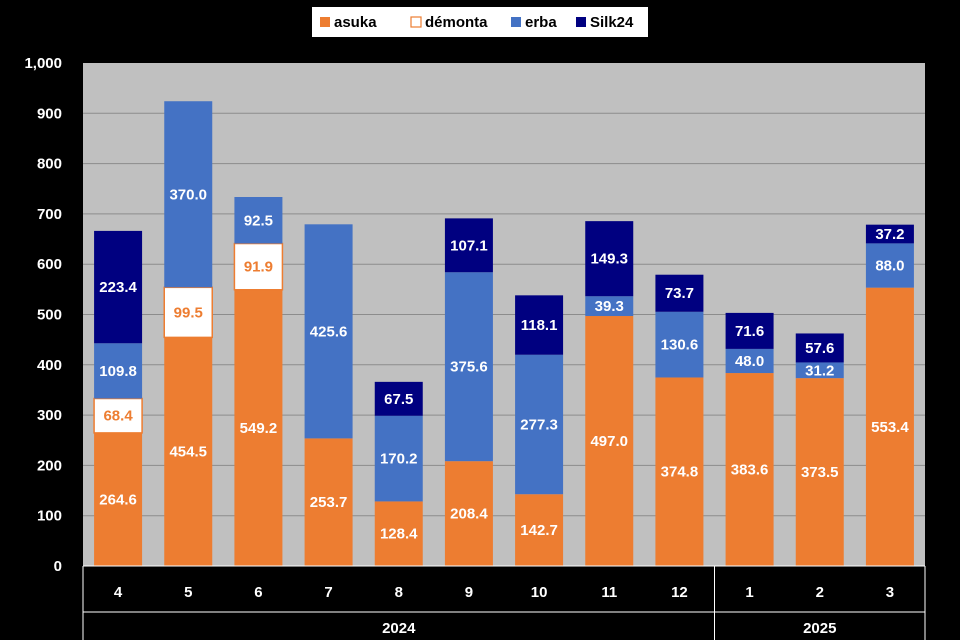 This screenshot has width=960, height=640. What do you see at coordinates (49, 214) in the screenshot?
I see `y-tick-label: 700` at bounding box center [49, 214].